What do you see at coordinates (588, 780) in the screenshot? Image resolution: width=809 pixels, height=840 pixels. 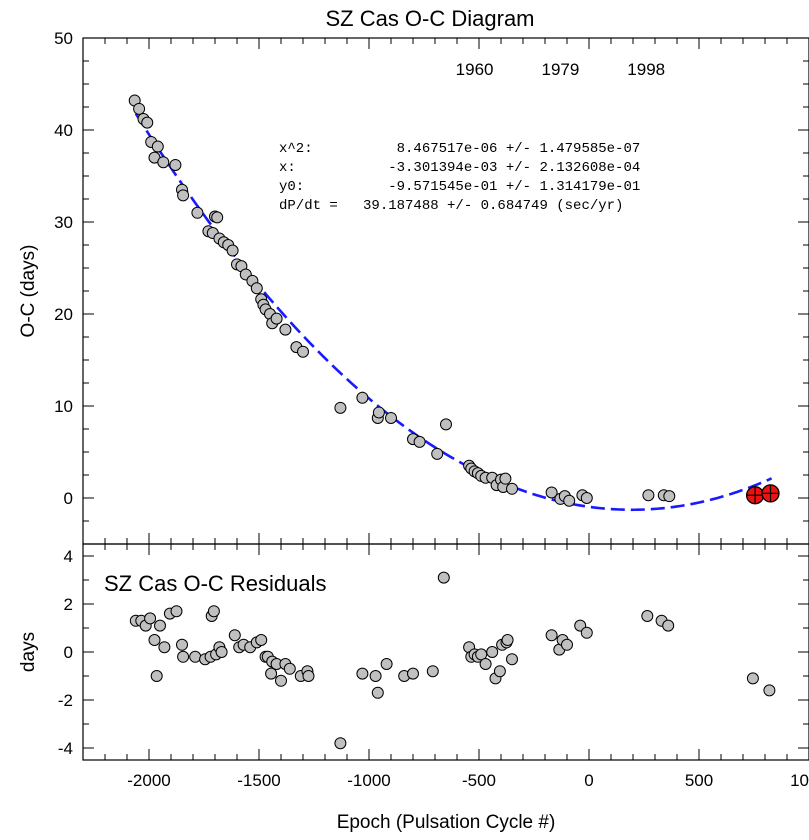 I see `x-tick-label: 0` at bounding box center [588, 780].